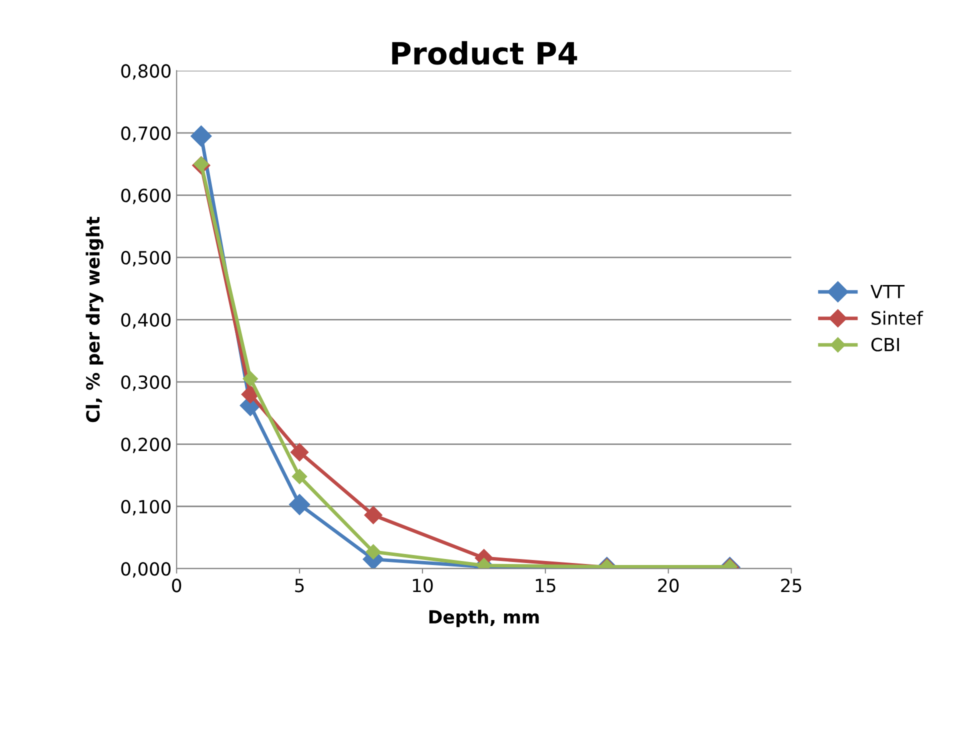 The image size is (965, 729). What do you see at coordinates (146, 508) in the screenshot?
I see `y-tick-label: 0,100` at bounding box center [146, 508].